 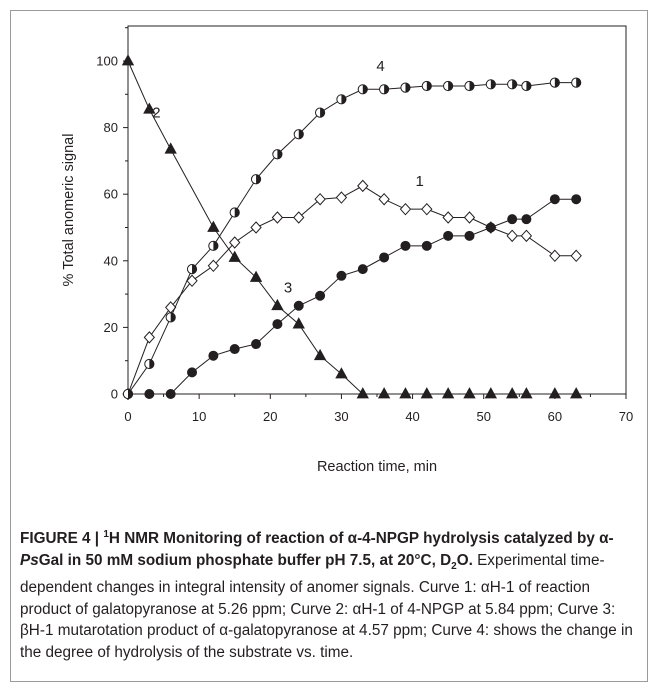 What do you see at coordinates (377, 467) in the screenshot?
I see `x-axis-title: Reaction time, min` at bounding box center [377, 467].